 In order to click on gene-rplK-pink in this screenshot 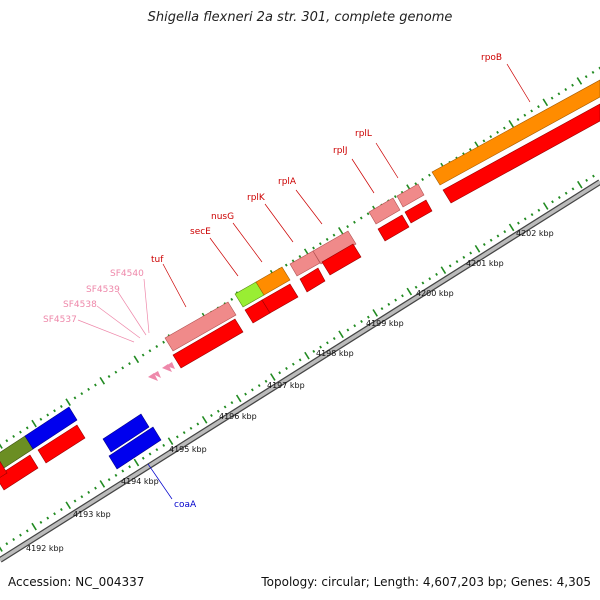, I will do `click(305, 263)`.